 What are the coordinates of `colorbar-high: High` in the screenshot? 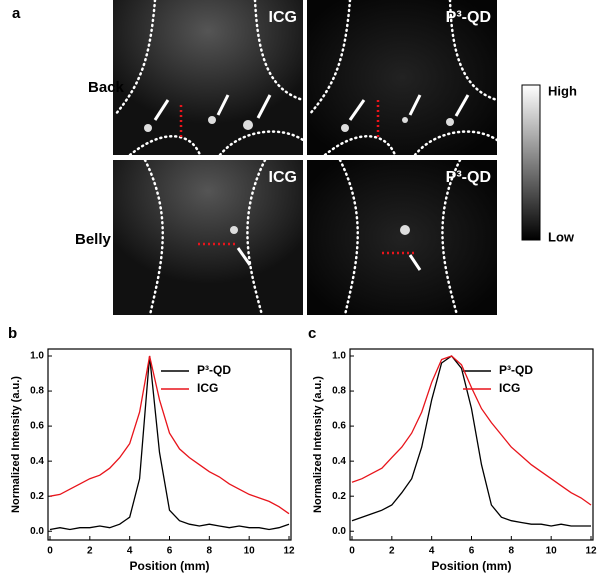 It's located at (562, 90).